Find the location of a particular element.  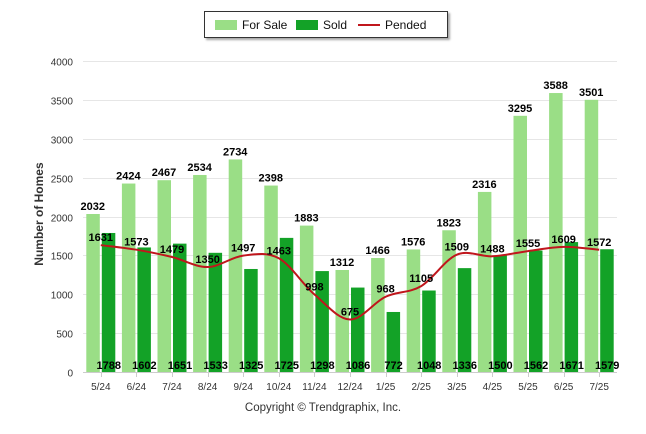

data-label-sold: 1725 is located at coordinates (287, 366).